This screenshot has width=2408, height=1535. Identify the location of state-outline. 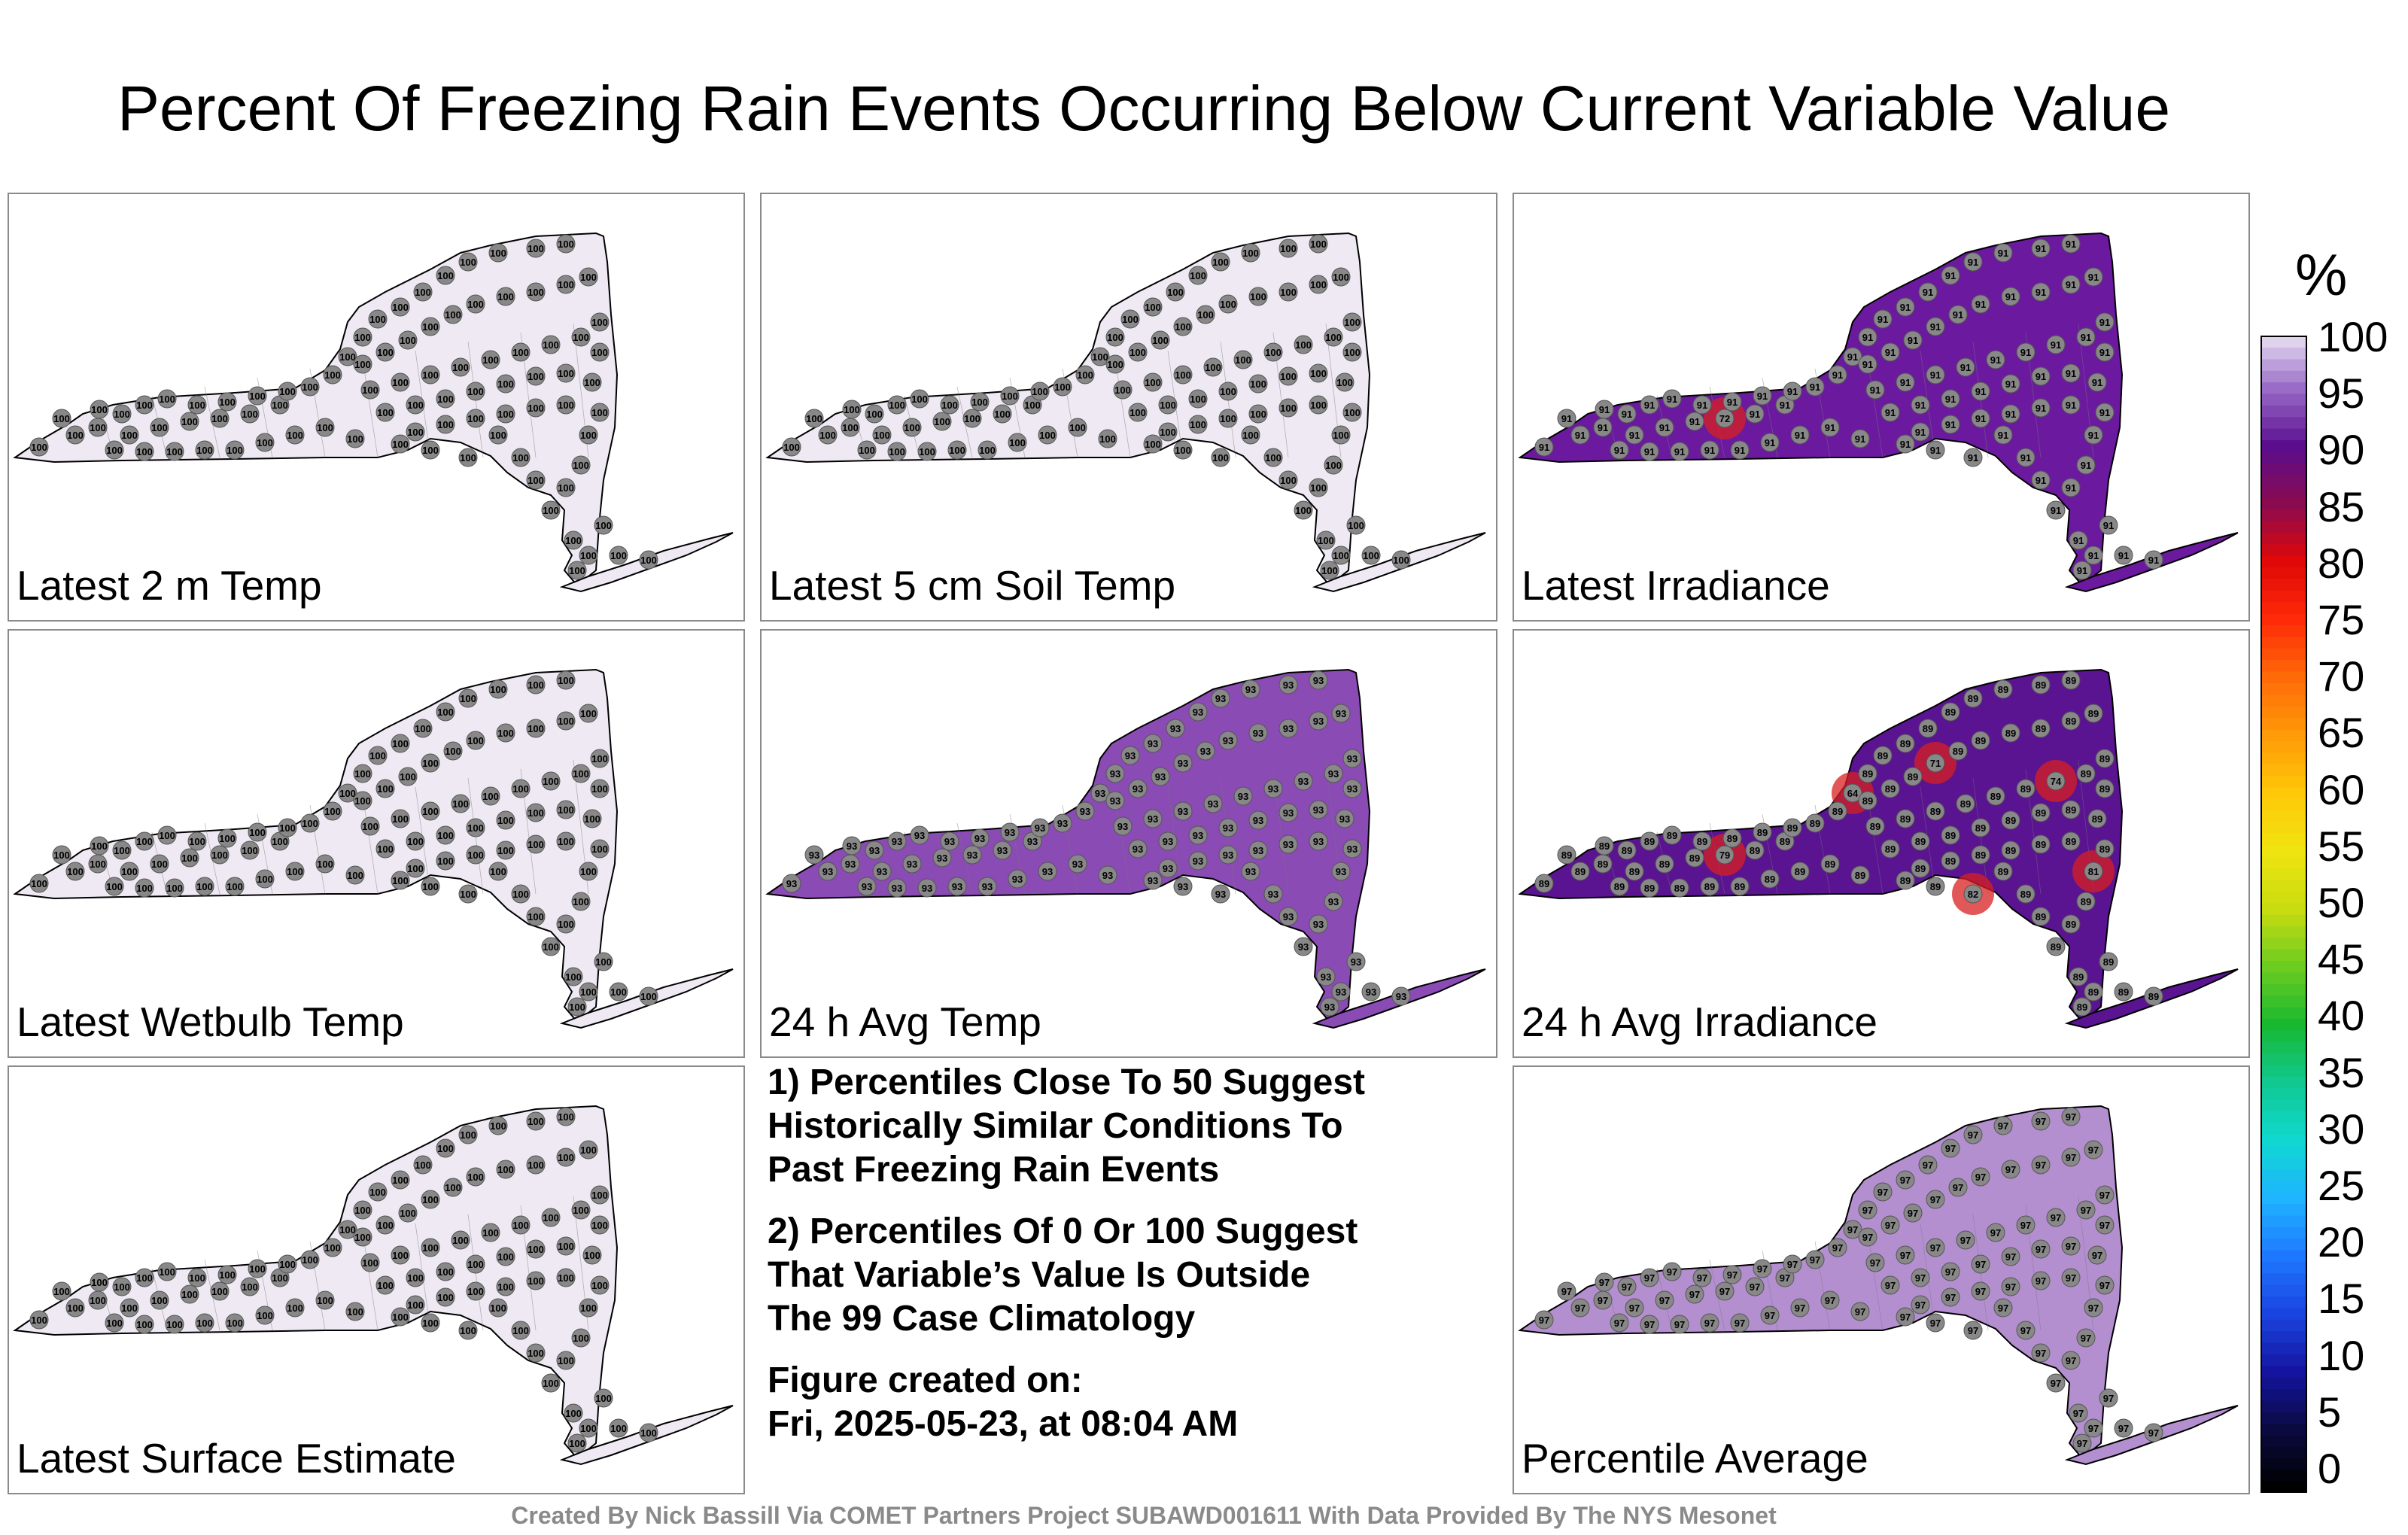
(1068, 409).